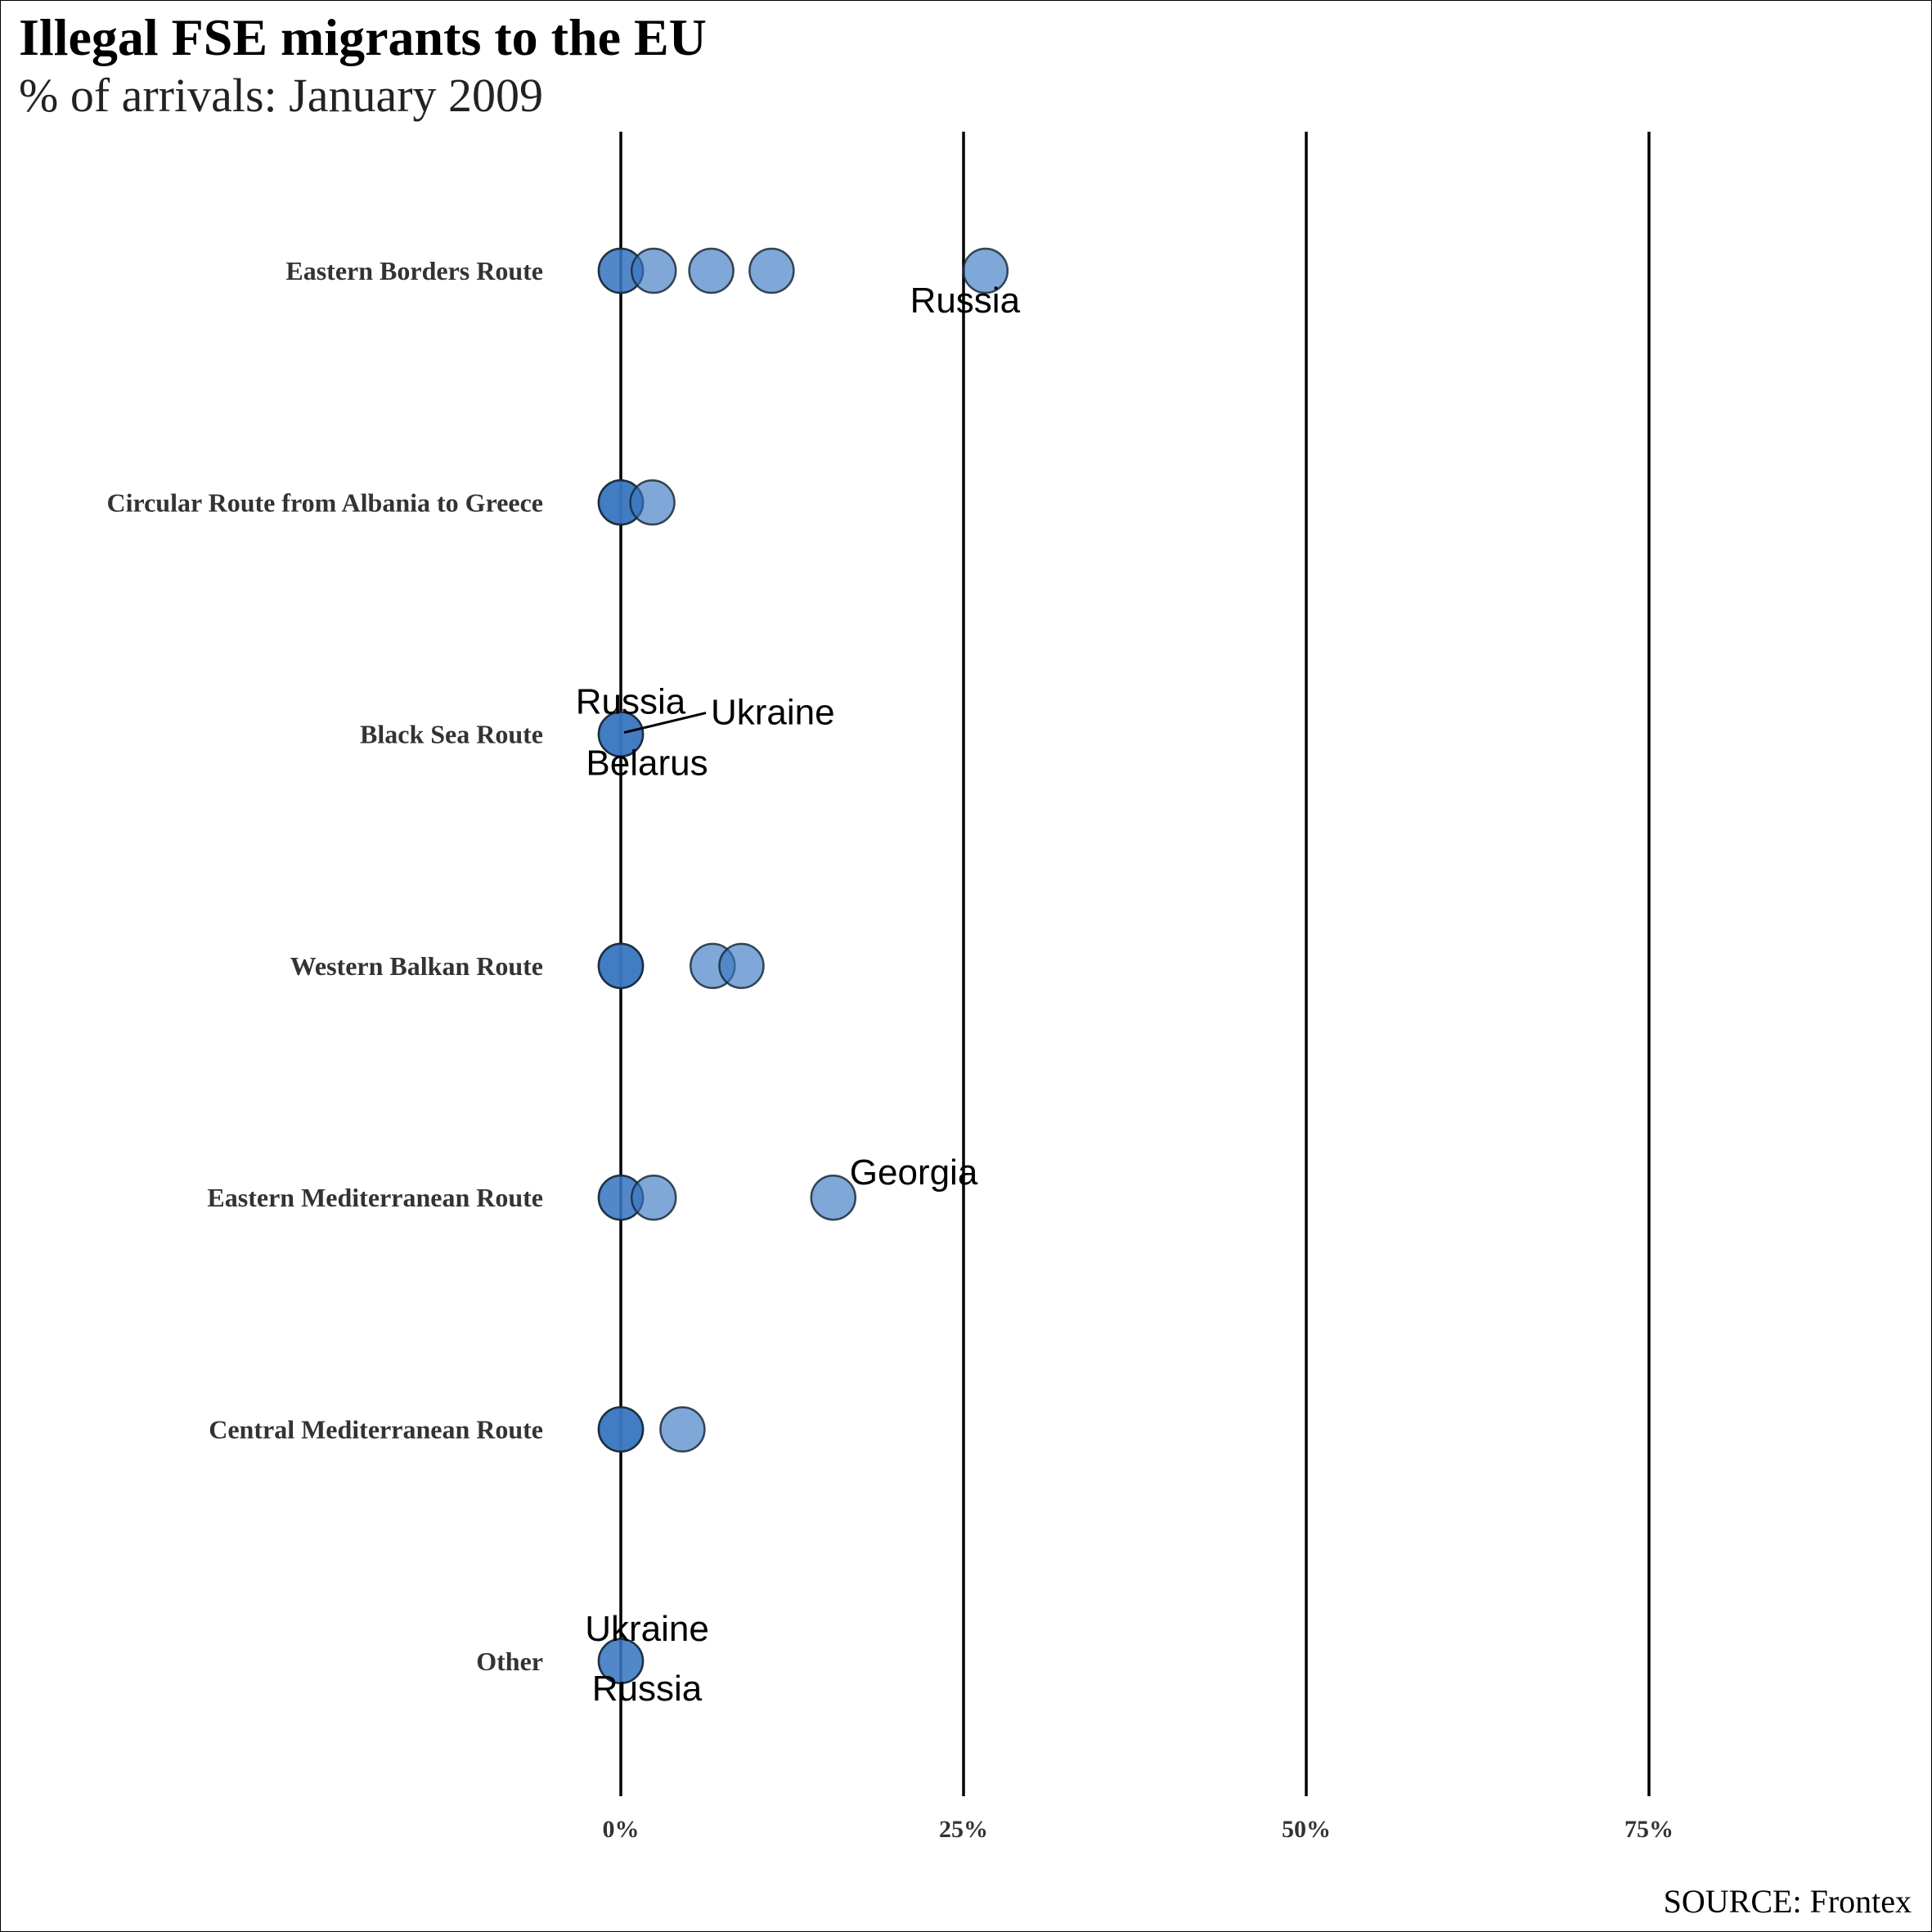  What do you see at coordinates (452, 734) in the screenshot?
I see `category-label: Black Sea Route` at bounding box center [452, 734].